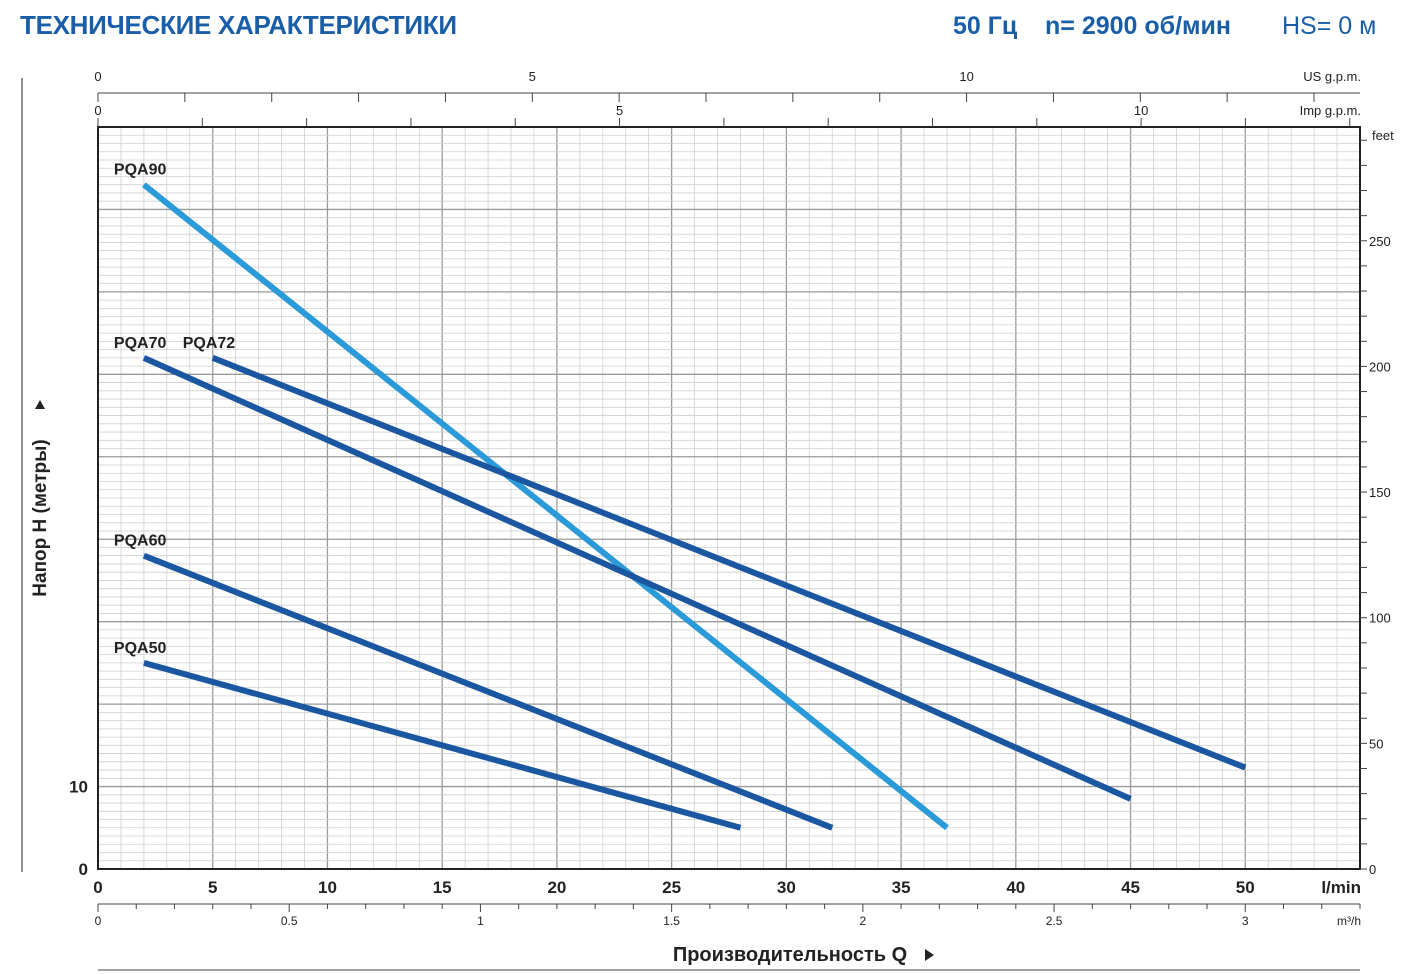 Image resolution: width=1409 pixels, height=974 pixels. Describe the element at coordinates (901, 887) in the screenshot. I see `x-tick-label: 35` at that location.